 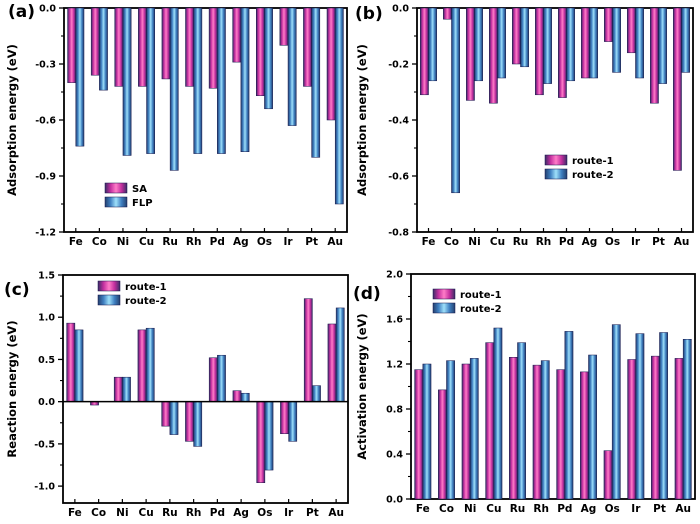 What do you see at coordinates (394, 275) in the screenshot?
I see `y-tick-label: 2.0` at bounding box center [394, 275].